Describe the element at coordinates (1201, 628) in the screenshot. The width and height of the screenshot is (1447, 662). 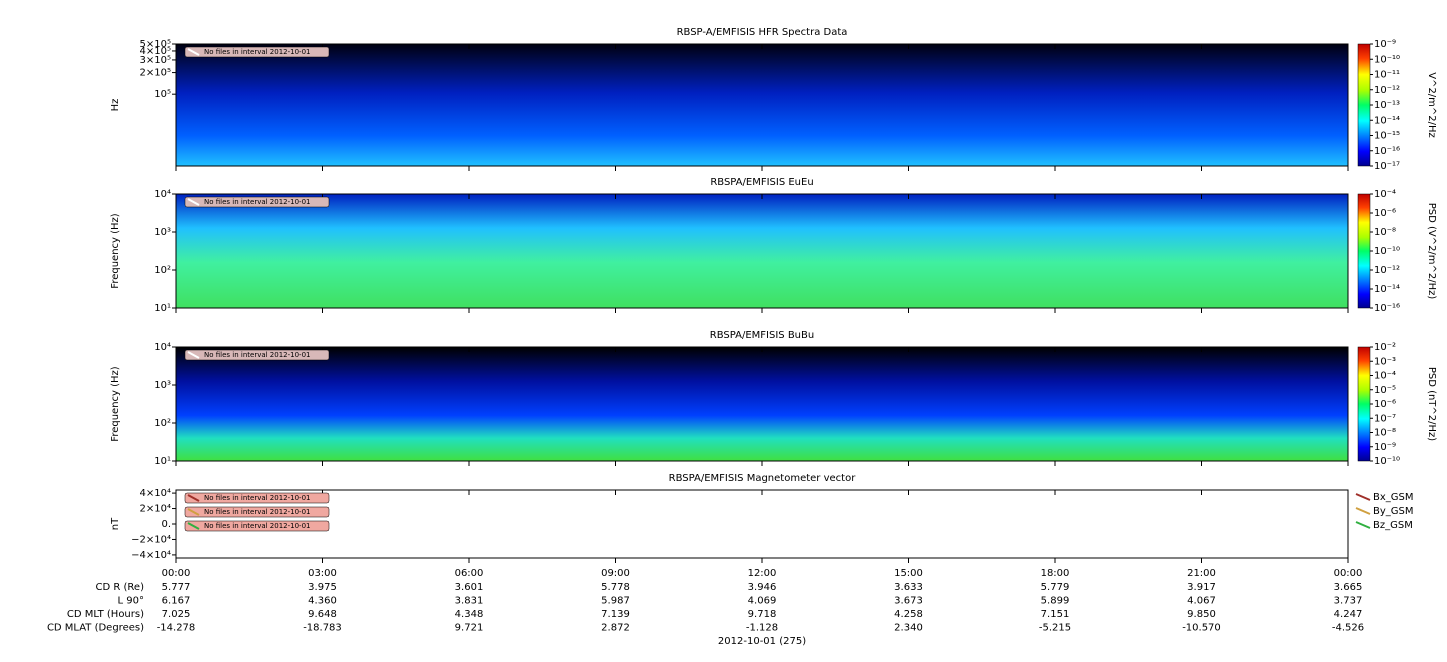
I see `ephemeris-value: -10.570` at that location.